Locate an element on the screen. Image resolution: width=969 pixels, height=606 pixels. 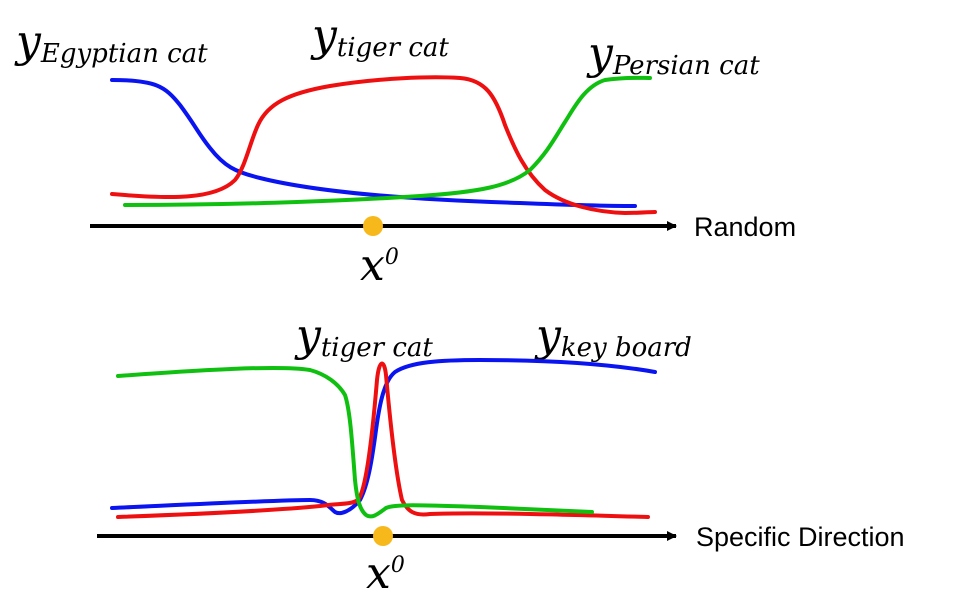
bottom-point-label: x0 is located at coordinates (385, 573).